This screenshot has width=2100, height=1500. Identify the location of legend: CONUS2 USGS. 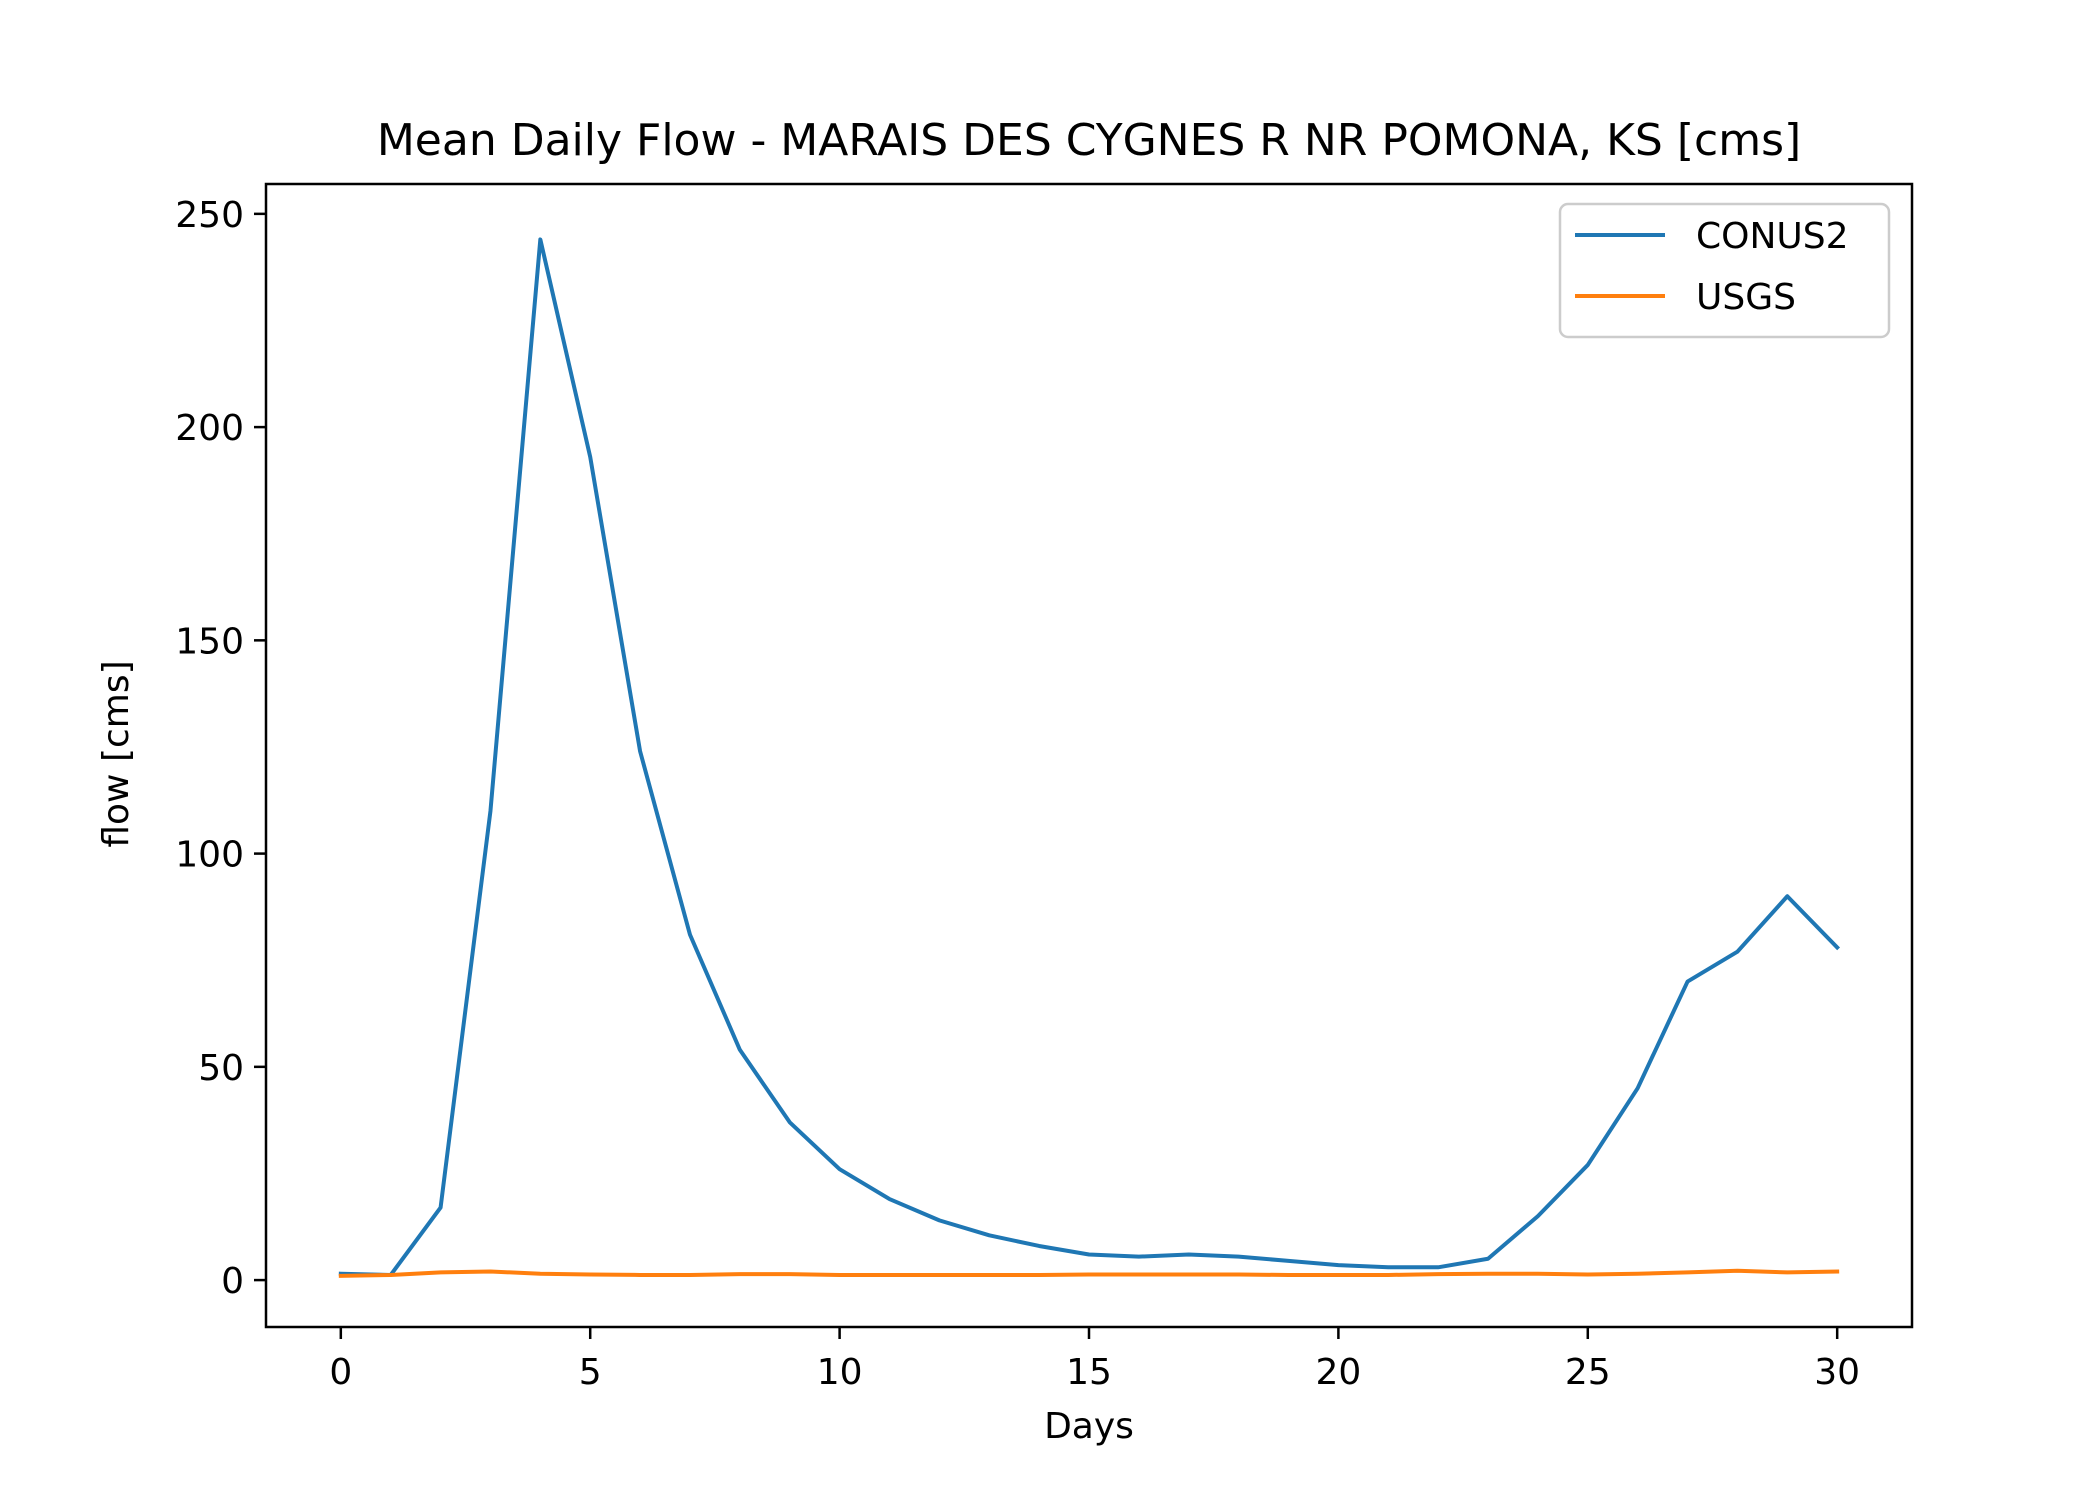
(1724, 270).